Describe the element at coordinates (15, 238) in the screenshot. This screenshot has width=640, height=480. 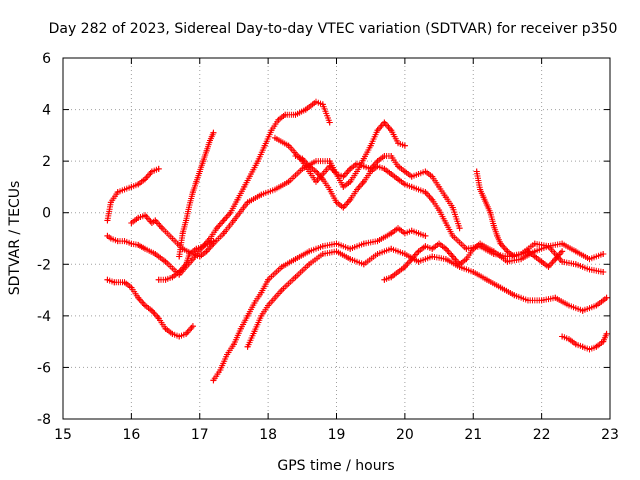
I see `y-axis-title: SDTVAR / TECUs` at that location.